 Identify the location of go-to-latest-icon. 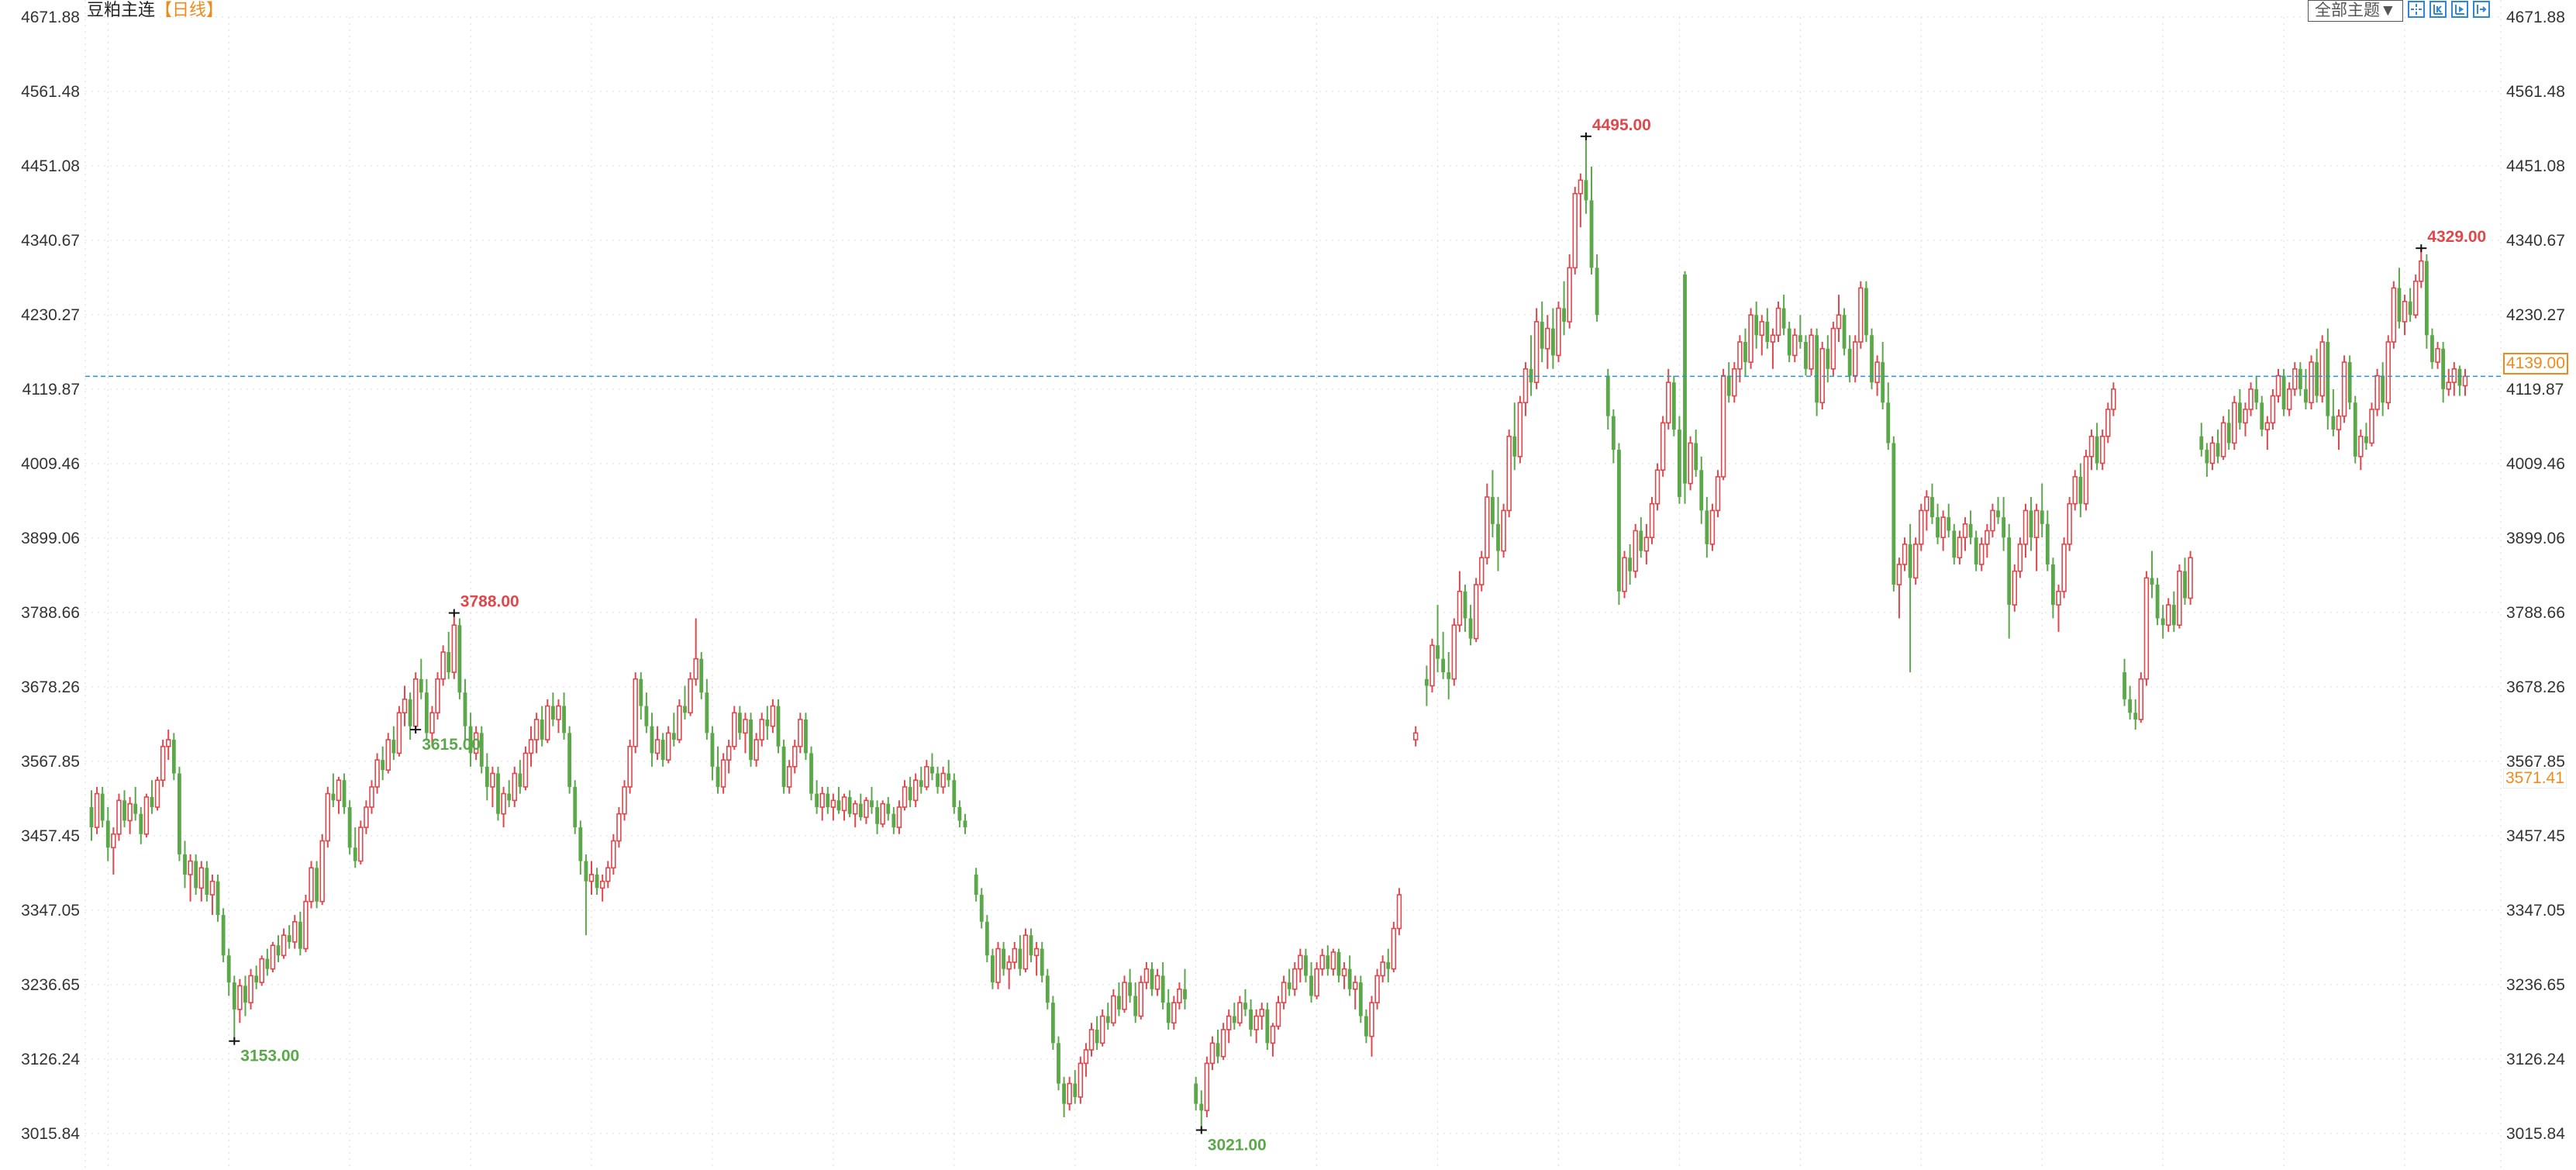
(2481, 9).